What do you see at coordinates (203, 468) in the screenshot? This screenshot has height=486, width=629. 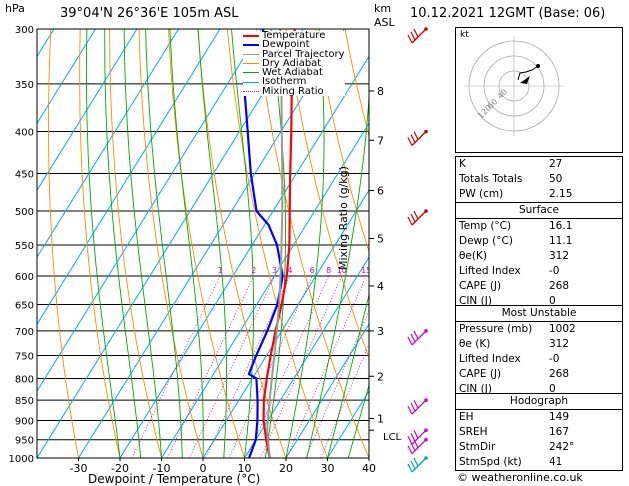 I see `x-tick-label: 0` at bounding box center [203, 468].